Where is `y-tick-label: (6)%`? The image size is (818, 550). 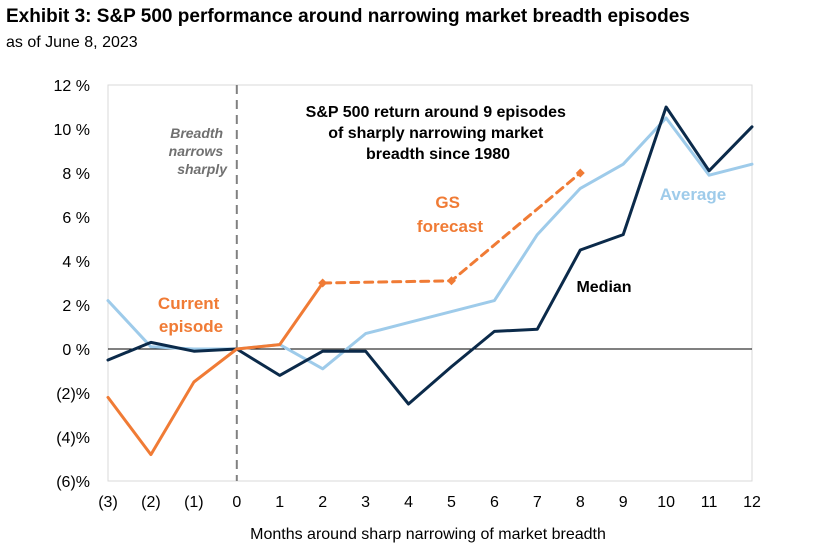
y-tick-label: (6)% is located at coordinates (73, 482).